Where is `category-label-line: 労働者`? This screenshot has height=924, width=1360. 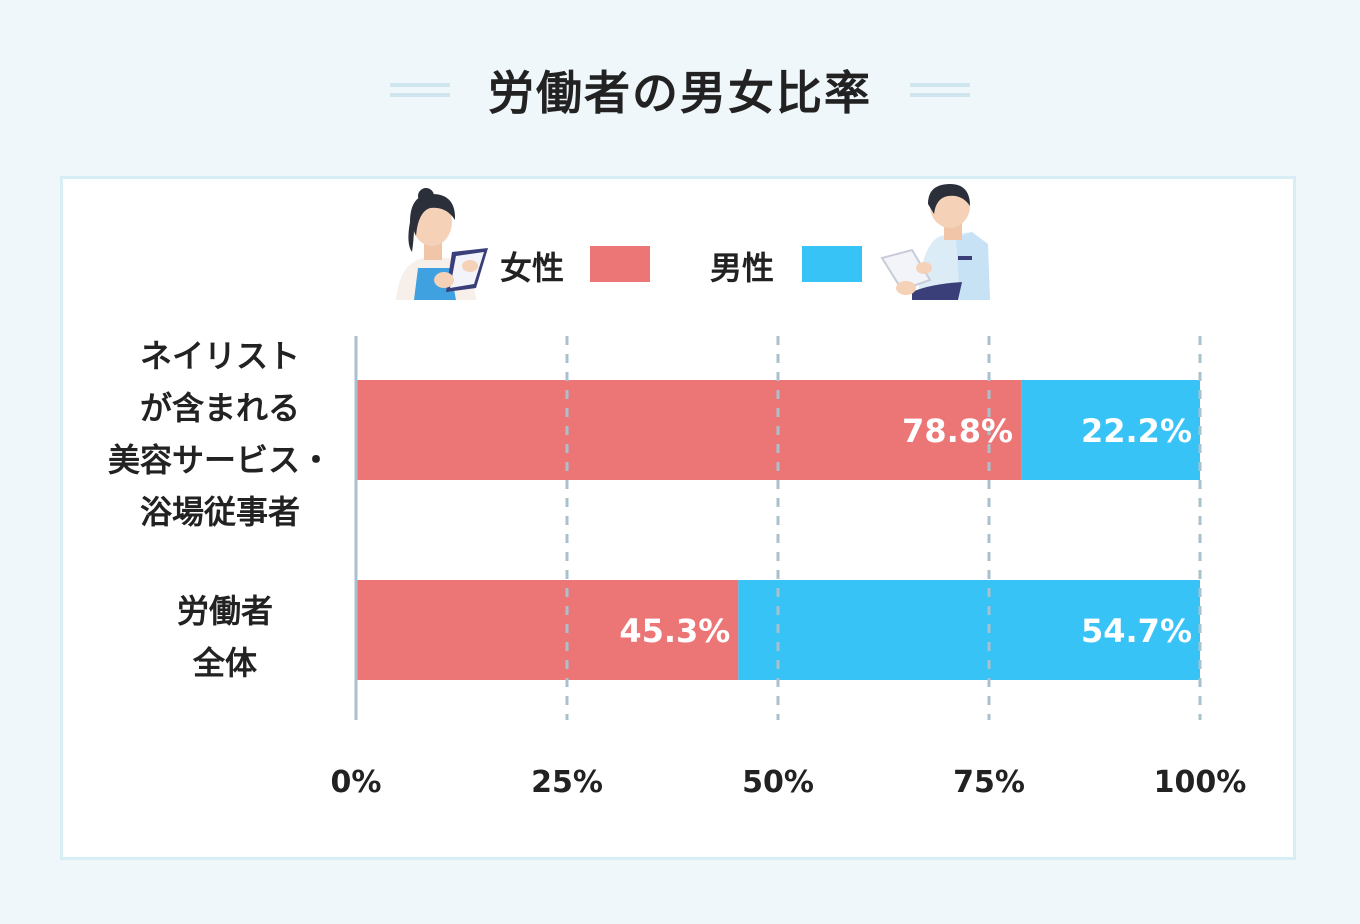
category-label-line: 労働者 is located at coordinates (224, 611).